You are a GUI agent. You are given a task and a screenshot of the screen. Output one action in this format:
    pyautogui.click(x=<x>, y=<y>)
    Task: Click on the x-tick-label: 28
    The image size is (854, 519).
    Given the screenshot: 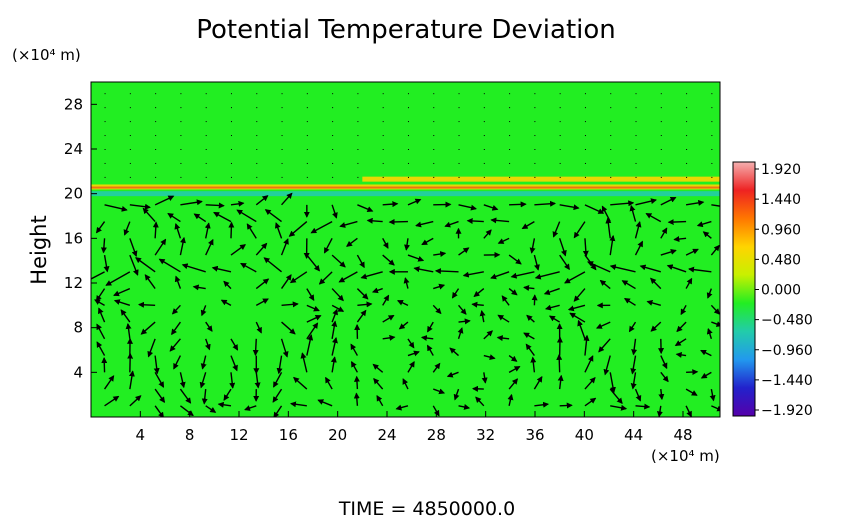 What is the action you would take?
    pyautogui.click(x=436, y=435)
    